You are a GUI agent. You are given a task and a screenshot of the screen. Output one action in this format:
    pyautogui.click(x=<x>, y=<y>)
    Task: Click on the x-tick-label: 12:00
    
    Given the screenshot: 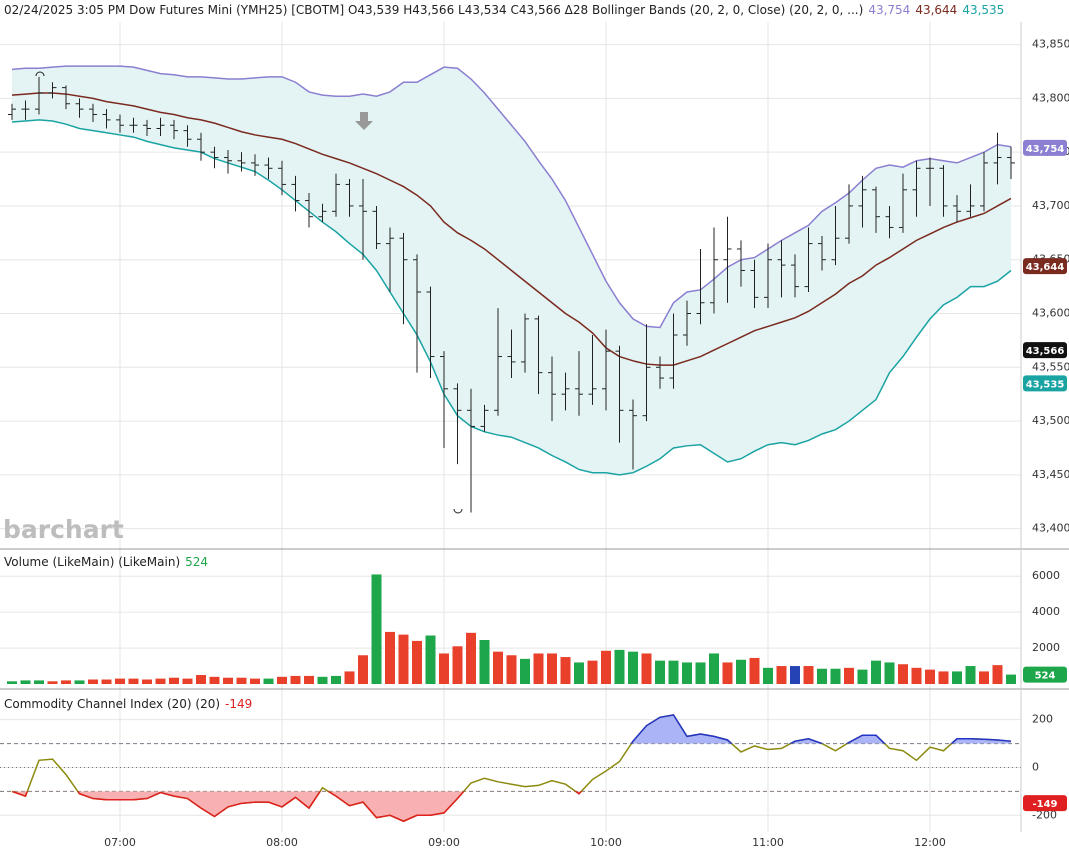 What is the action you would take?
    pyautogui.click(x=930, y=842)
    